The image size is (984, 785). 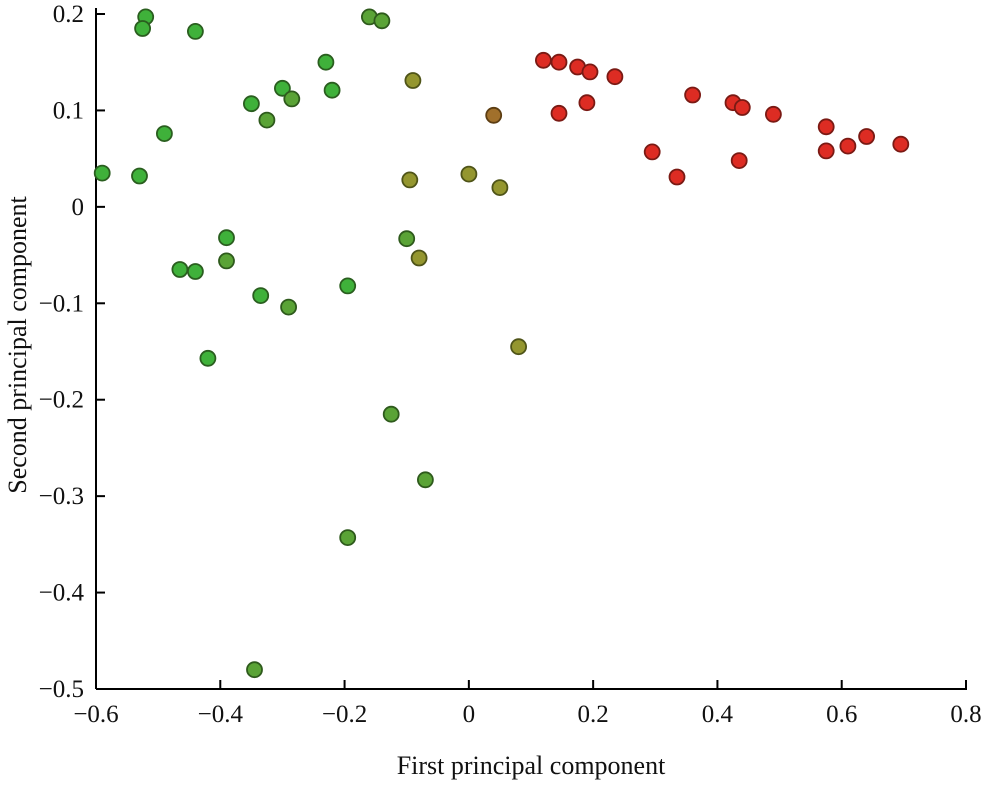 I want to click on y-tick-label: −0.4, so click(x=62, y=593).